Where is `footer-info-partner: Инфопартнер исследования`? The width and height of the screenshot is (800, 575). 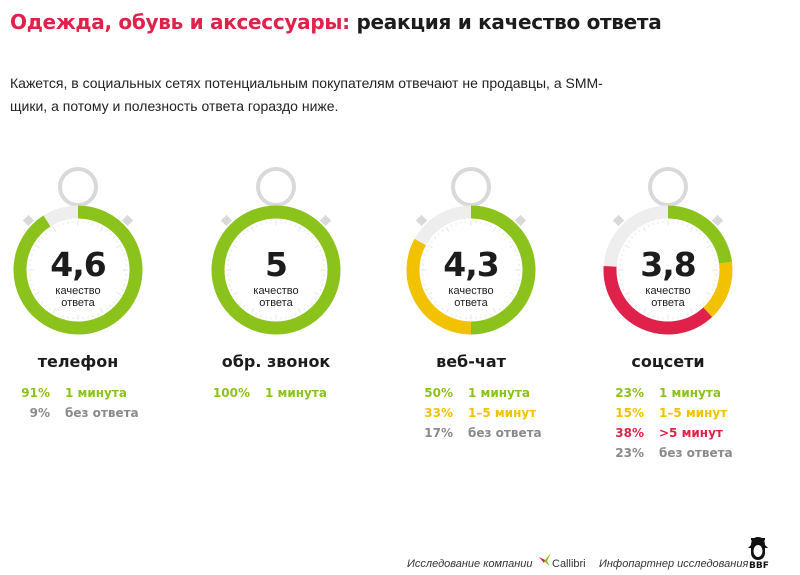 footer-info-partner: Инфопартнер исследования is located at coordinates (674, 564).